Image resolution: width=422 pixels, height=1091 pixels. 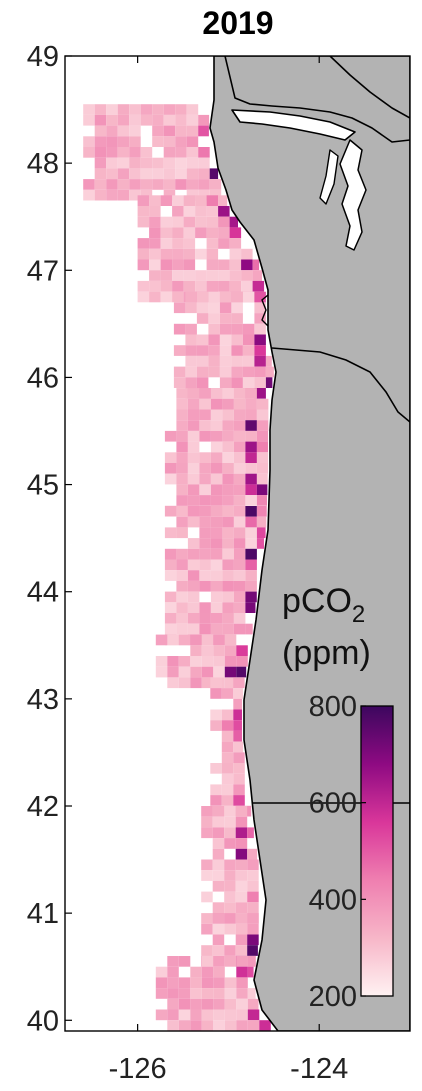 I want to click on y-tick-label: 48, so click(x=43, y=164).